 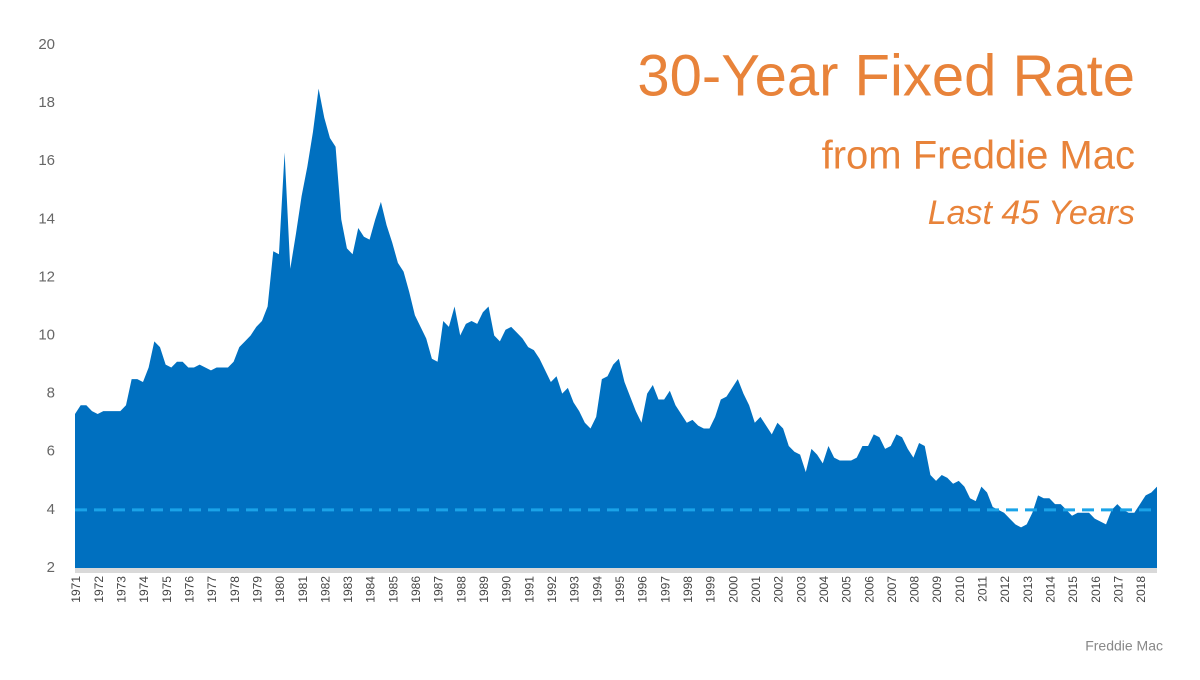 What do you see at coordinates (983, 589) in the screenshot?
I see `x-tick-label: 2011` at bounding box center [983, 589].